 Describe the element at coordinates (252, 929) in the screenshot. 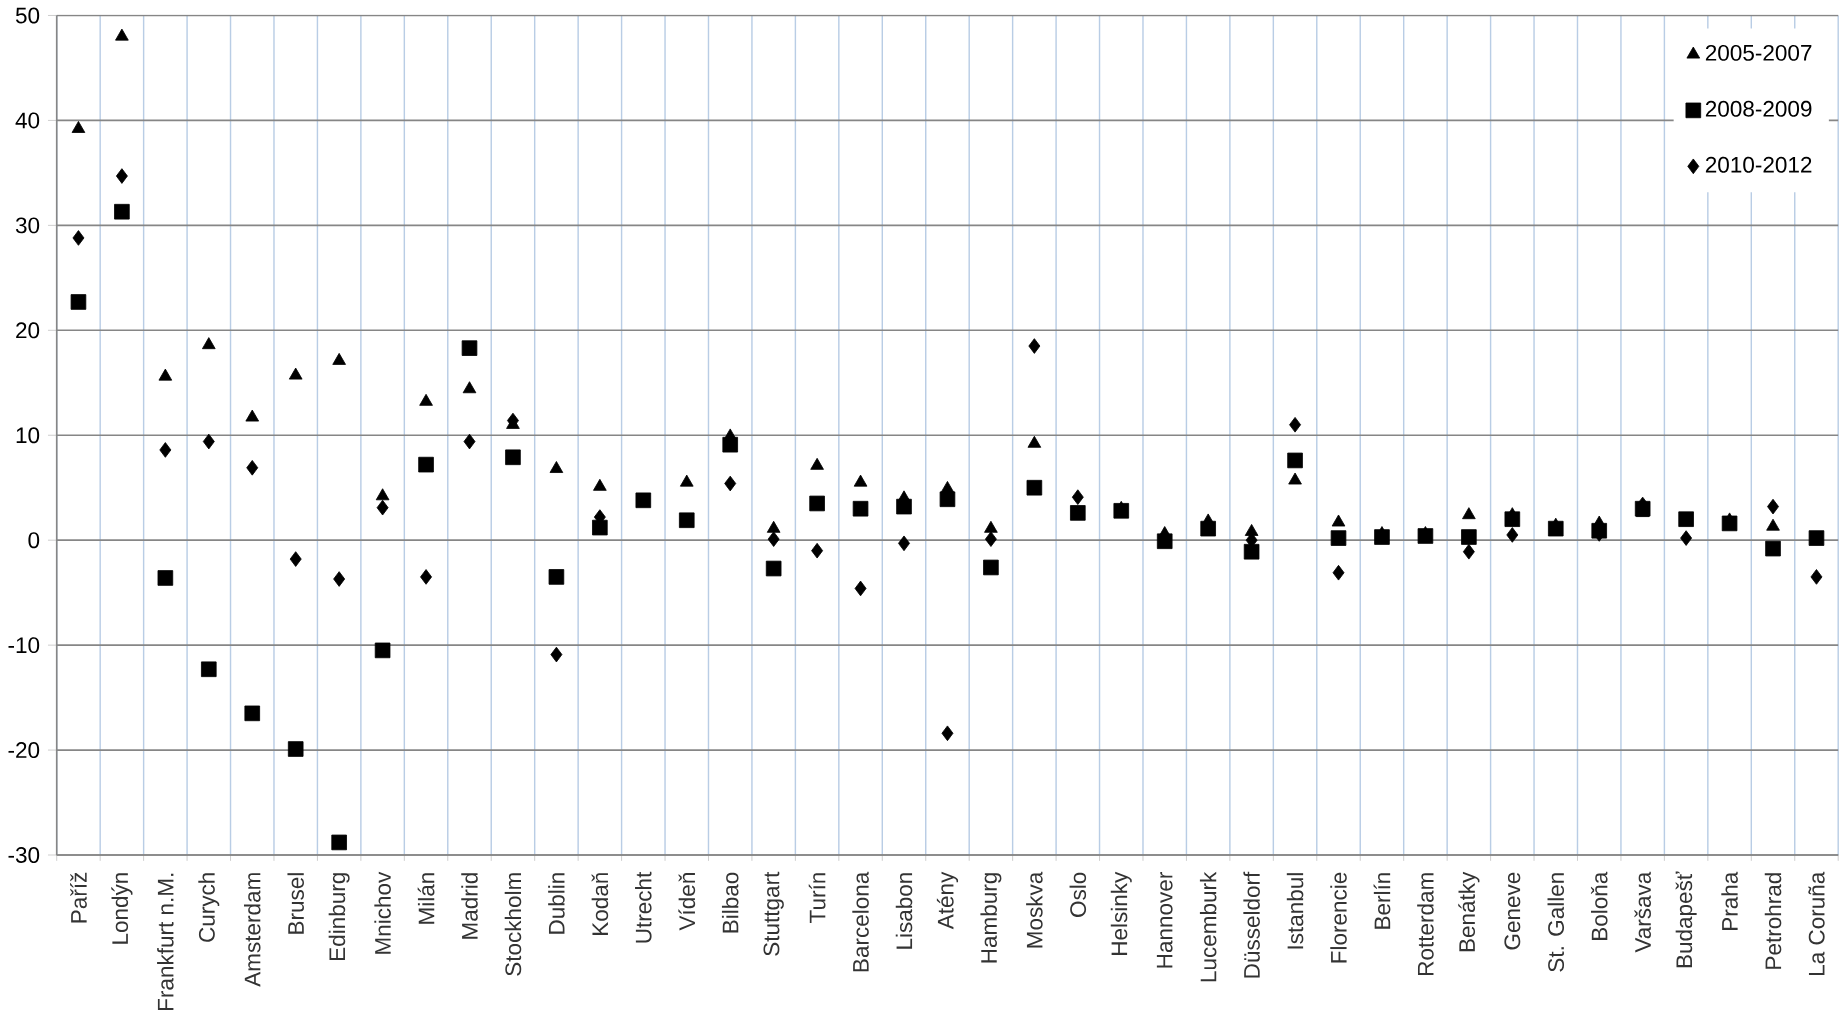

I see `x-tick-label: Amsterdam` at that location.